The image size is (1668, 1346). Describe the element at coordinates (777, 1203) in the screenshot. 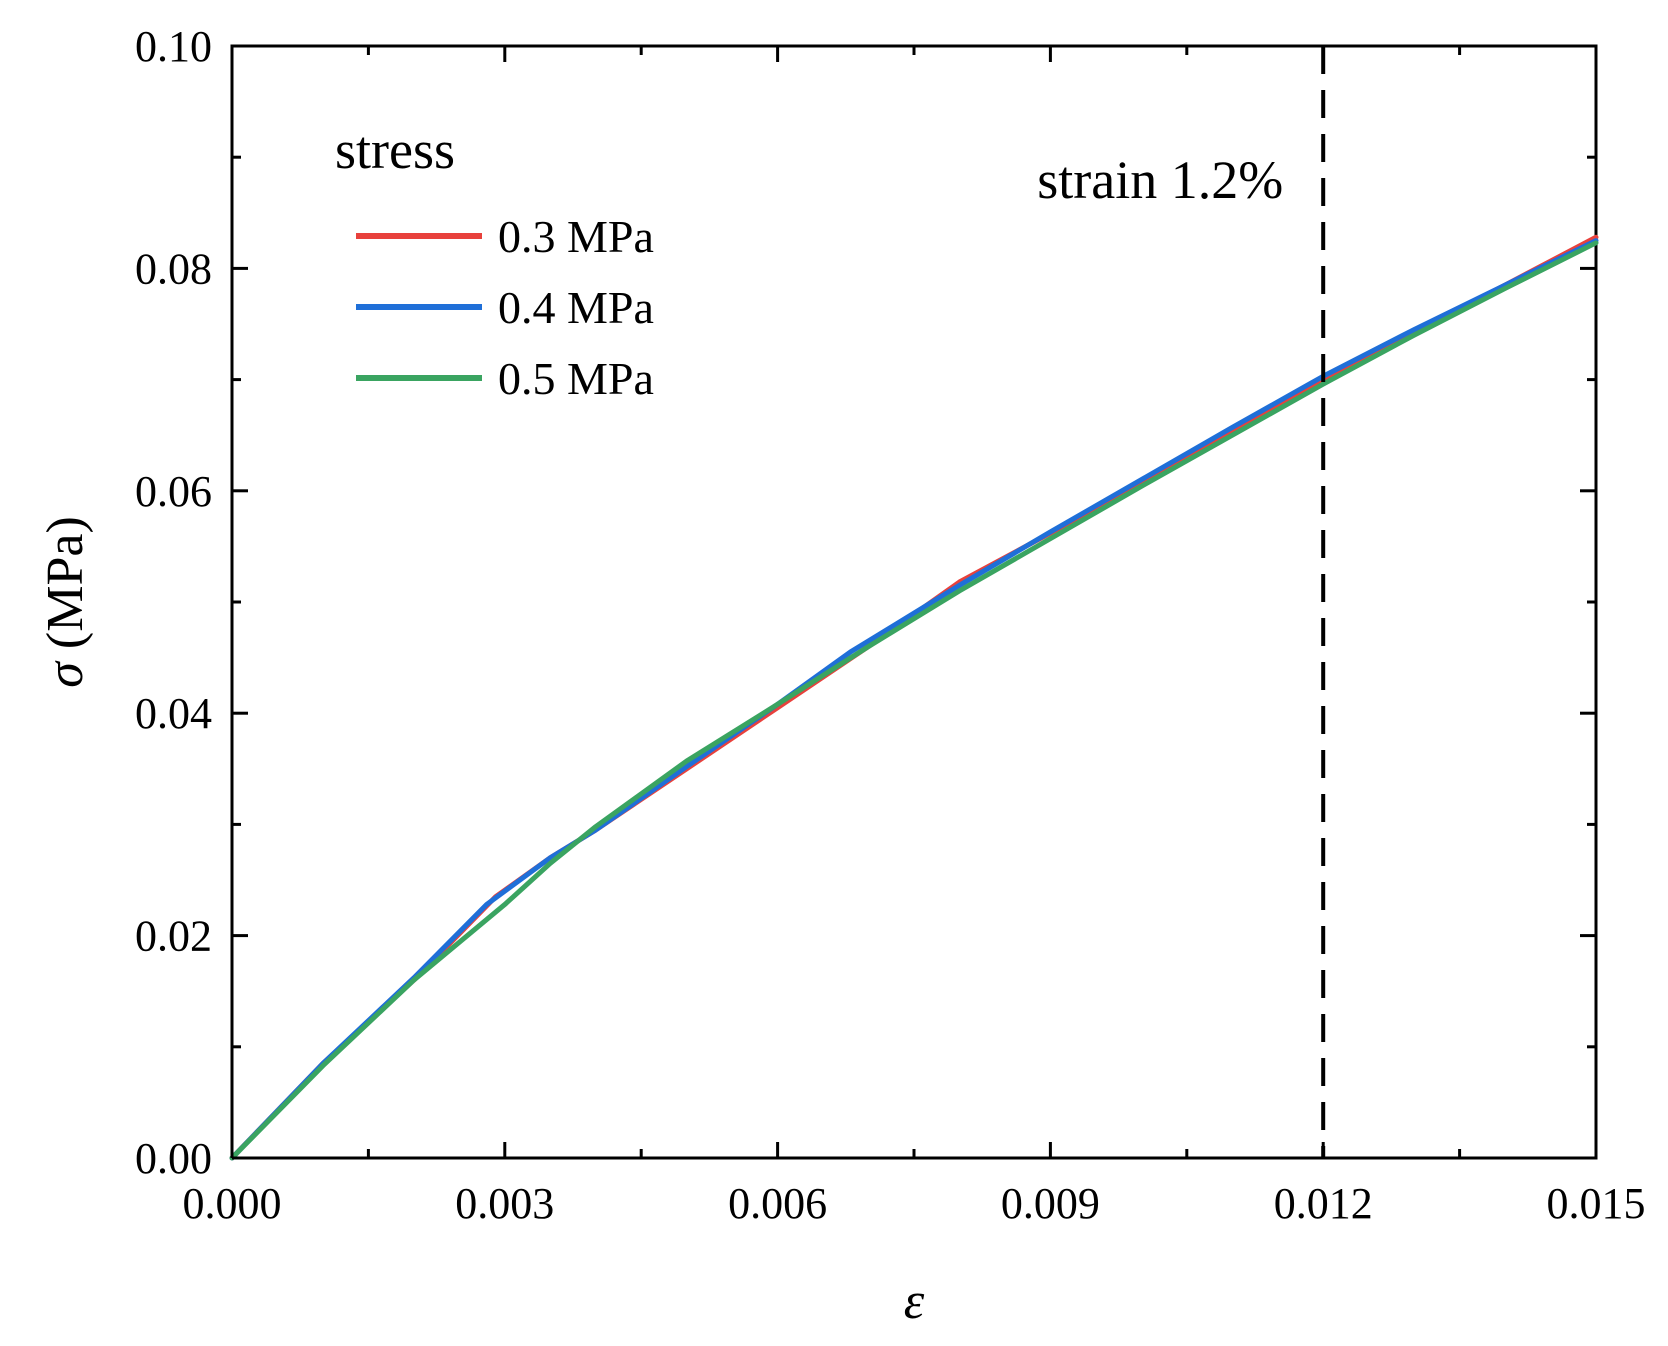

I see `x-tick-label: 0.006` at that location.